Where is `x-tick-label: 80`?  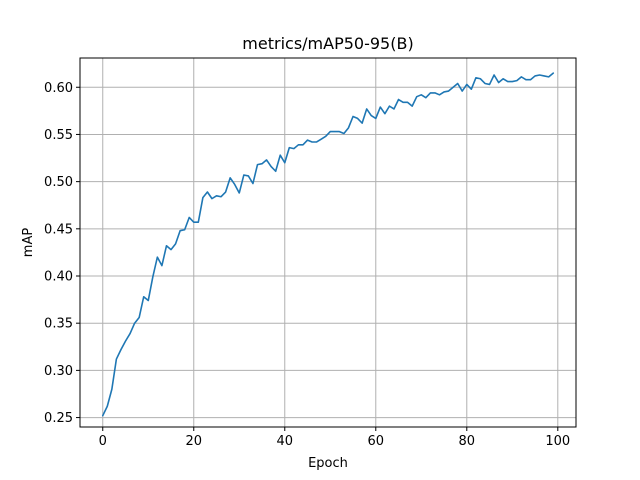 x-tick-label: 80 is located at coordinates (467, 441).